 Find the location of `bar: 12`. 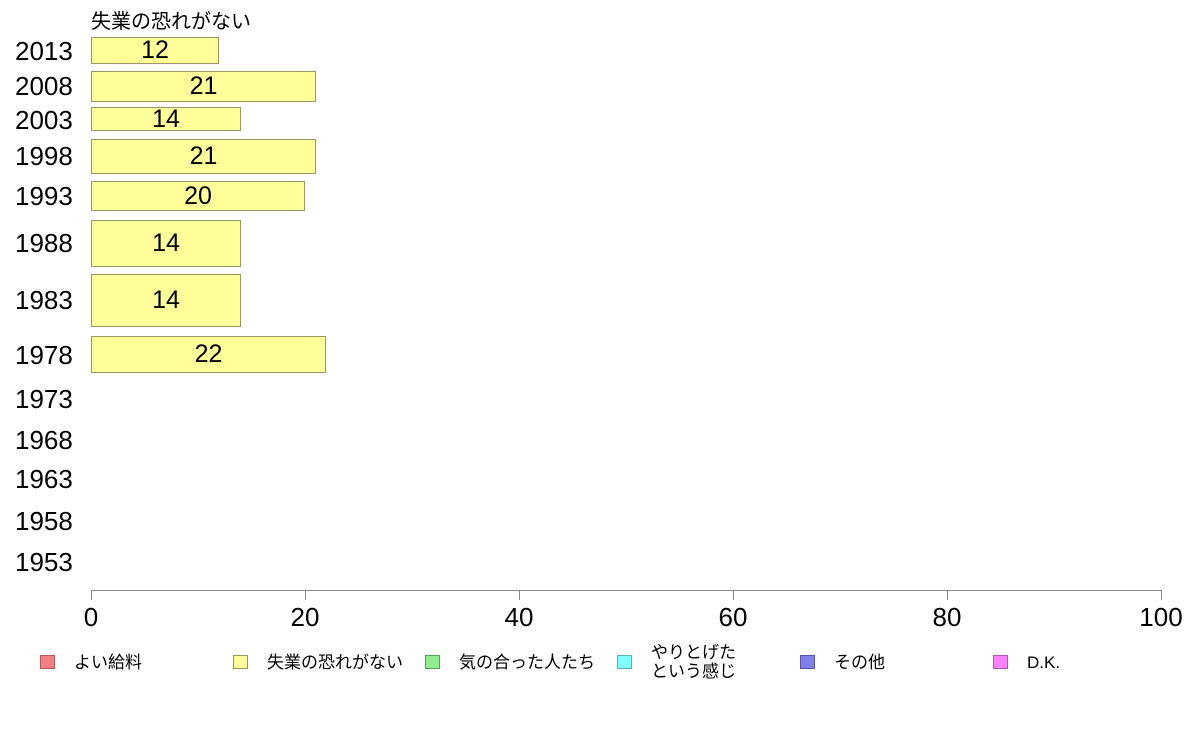

bar: 12 is located at coordinates (155, 50).